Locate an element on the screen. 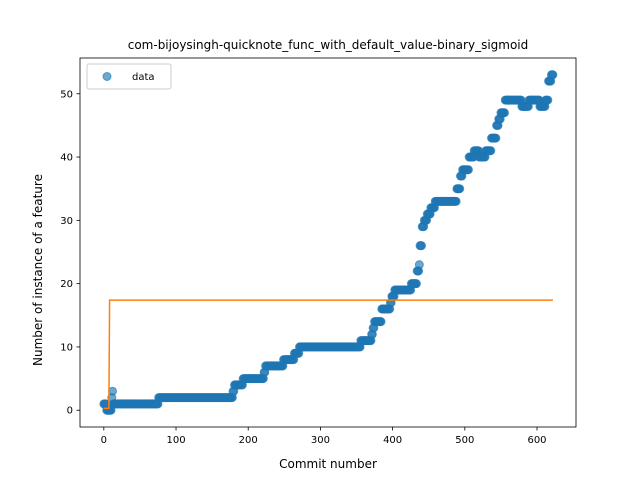 The height and width of the screenshot is (480, 640). x-tick-label: 500 is located at coordinates (464, 440).